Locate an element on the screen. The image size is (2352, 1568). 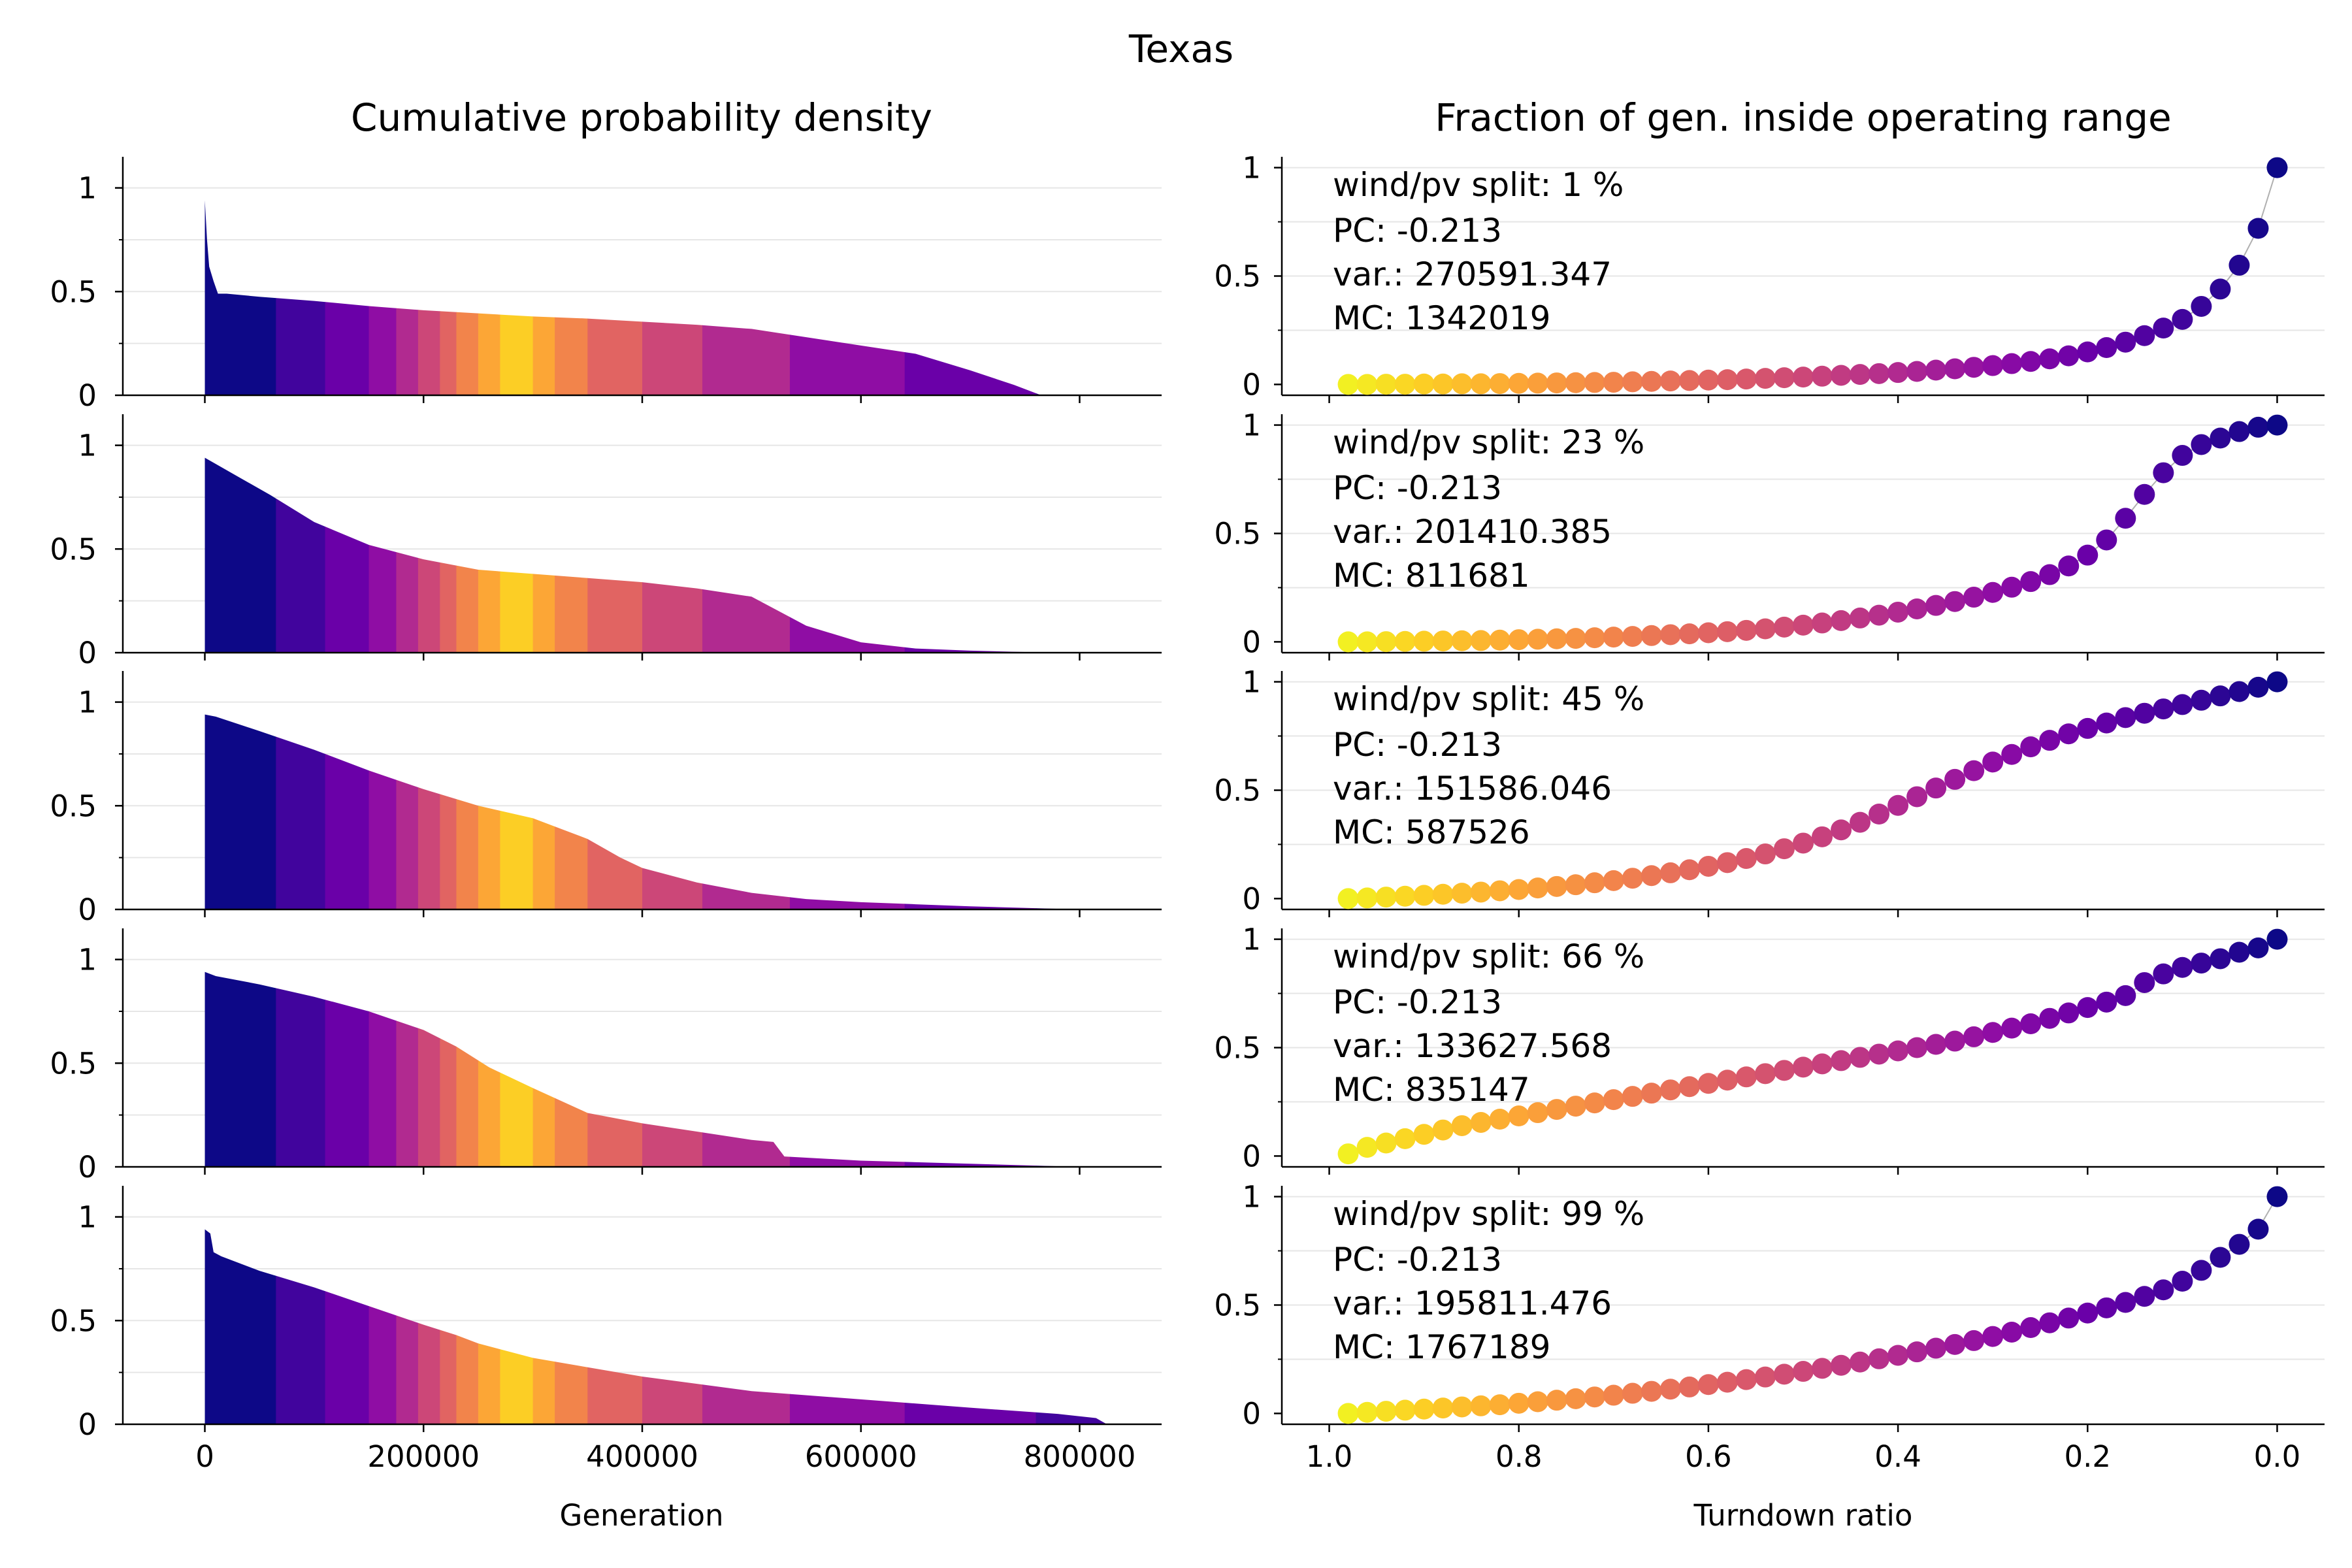
var-annotation: var.: 195811.476 is located at coordinates (1472, 1303).